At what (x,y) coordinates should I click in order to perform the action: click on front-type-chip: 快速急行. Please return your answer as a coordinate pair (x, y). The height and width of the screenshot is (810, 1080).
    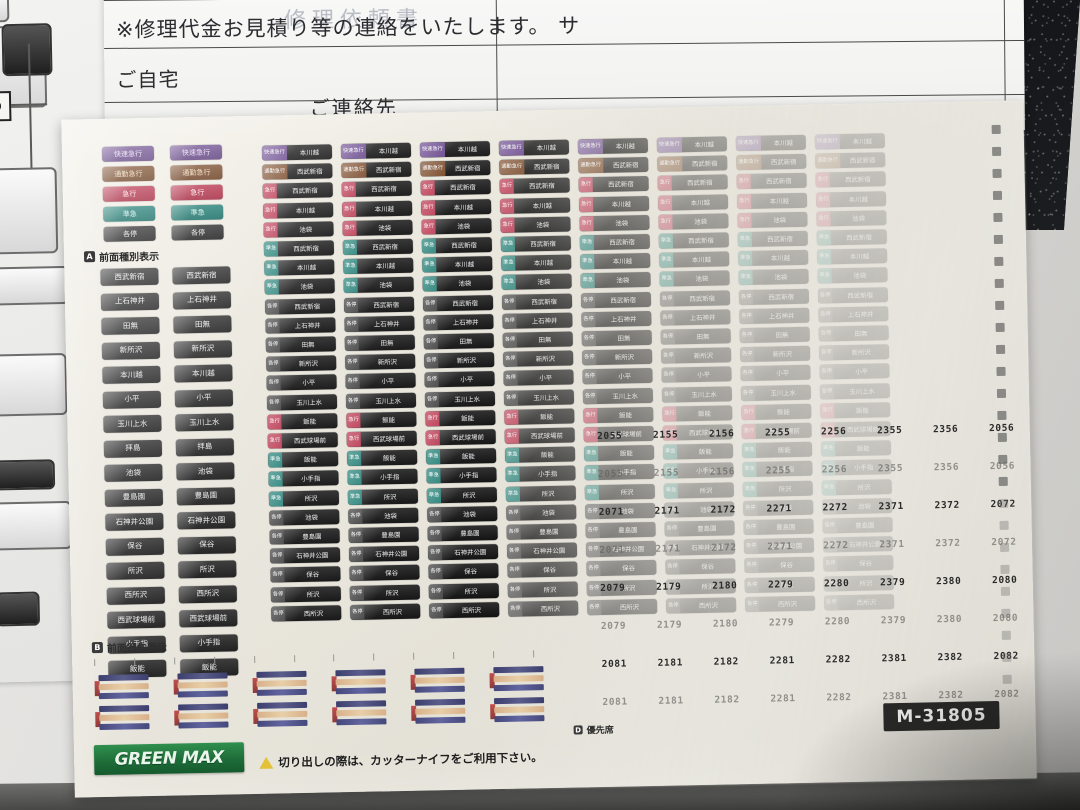
    Looking at the image, I should click on (128, 153).